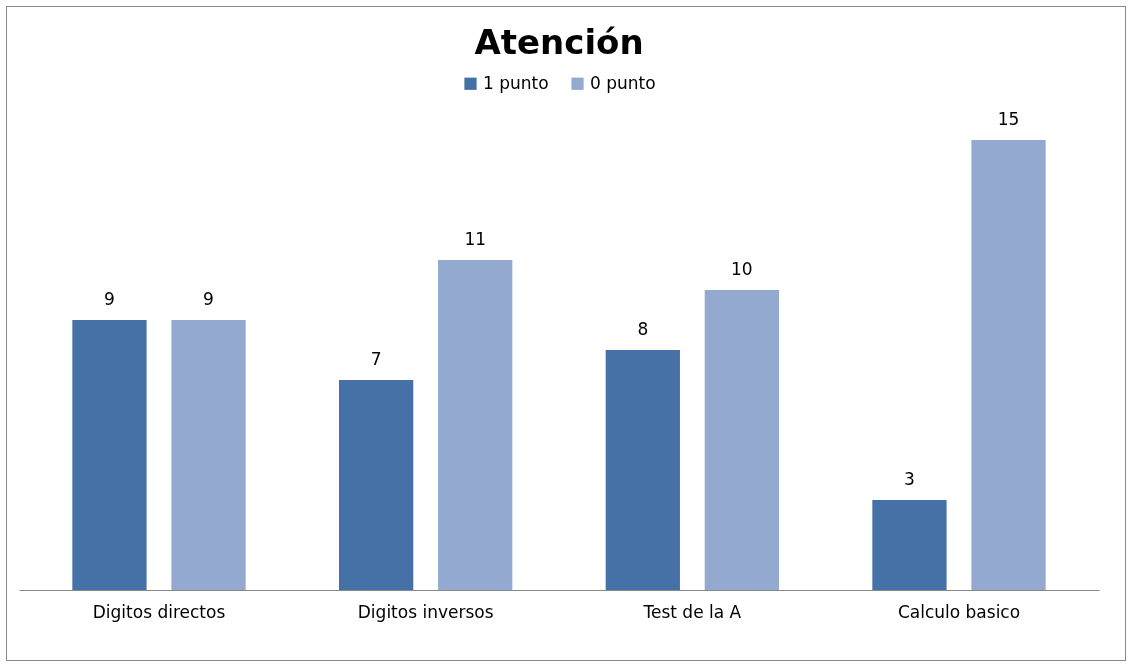  What do you see at coordinates (475, 239) in the screenshot?
I see `data-label: 11` at bounding box center [475, 239].